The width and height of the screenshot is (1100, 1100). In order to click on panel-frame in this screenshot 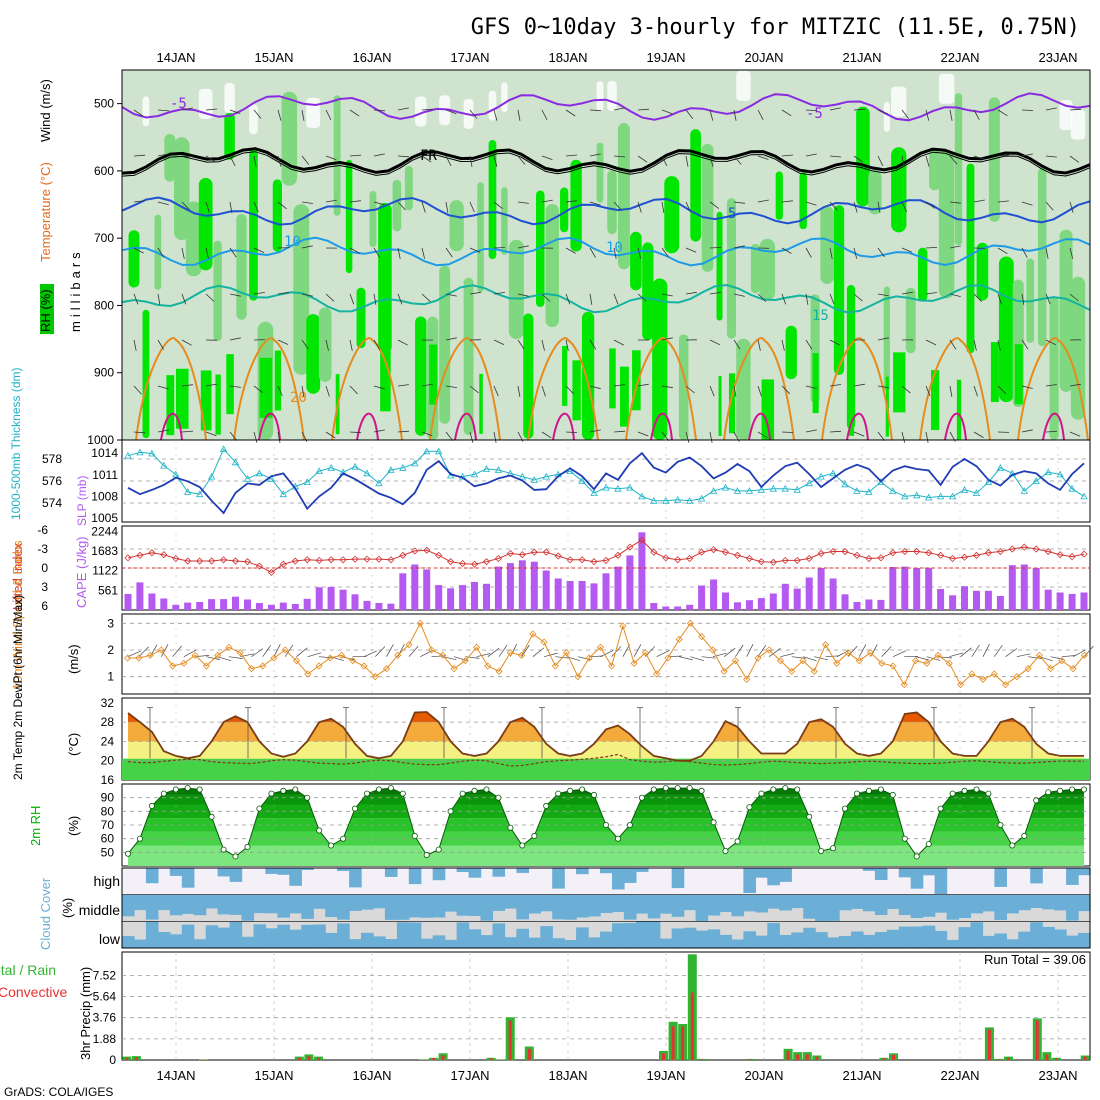, I will do `click(606, 908)`.